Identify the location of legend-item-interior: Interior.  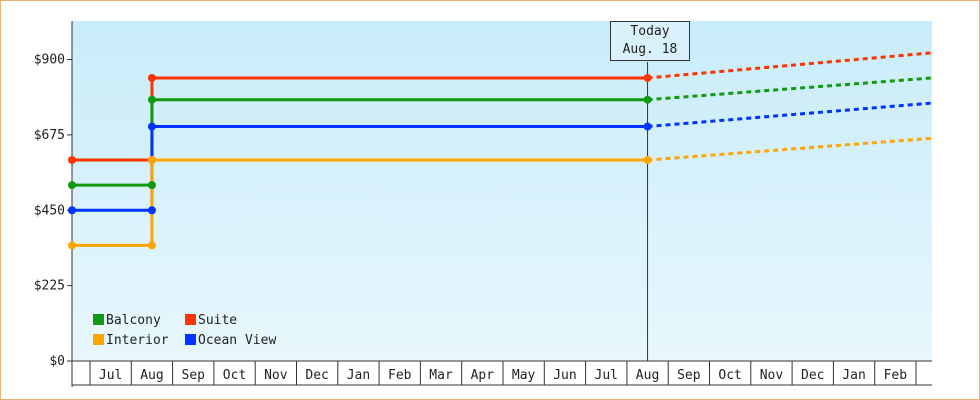
(131, 341).